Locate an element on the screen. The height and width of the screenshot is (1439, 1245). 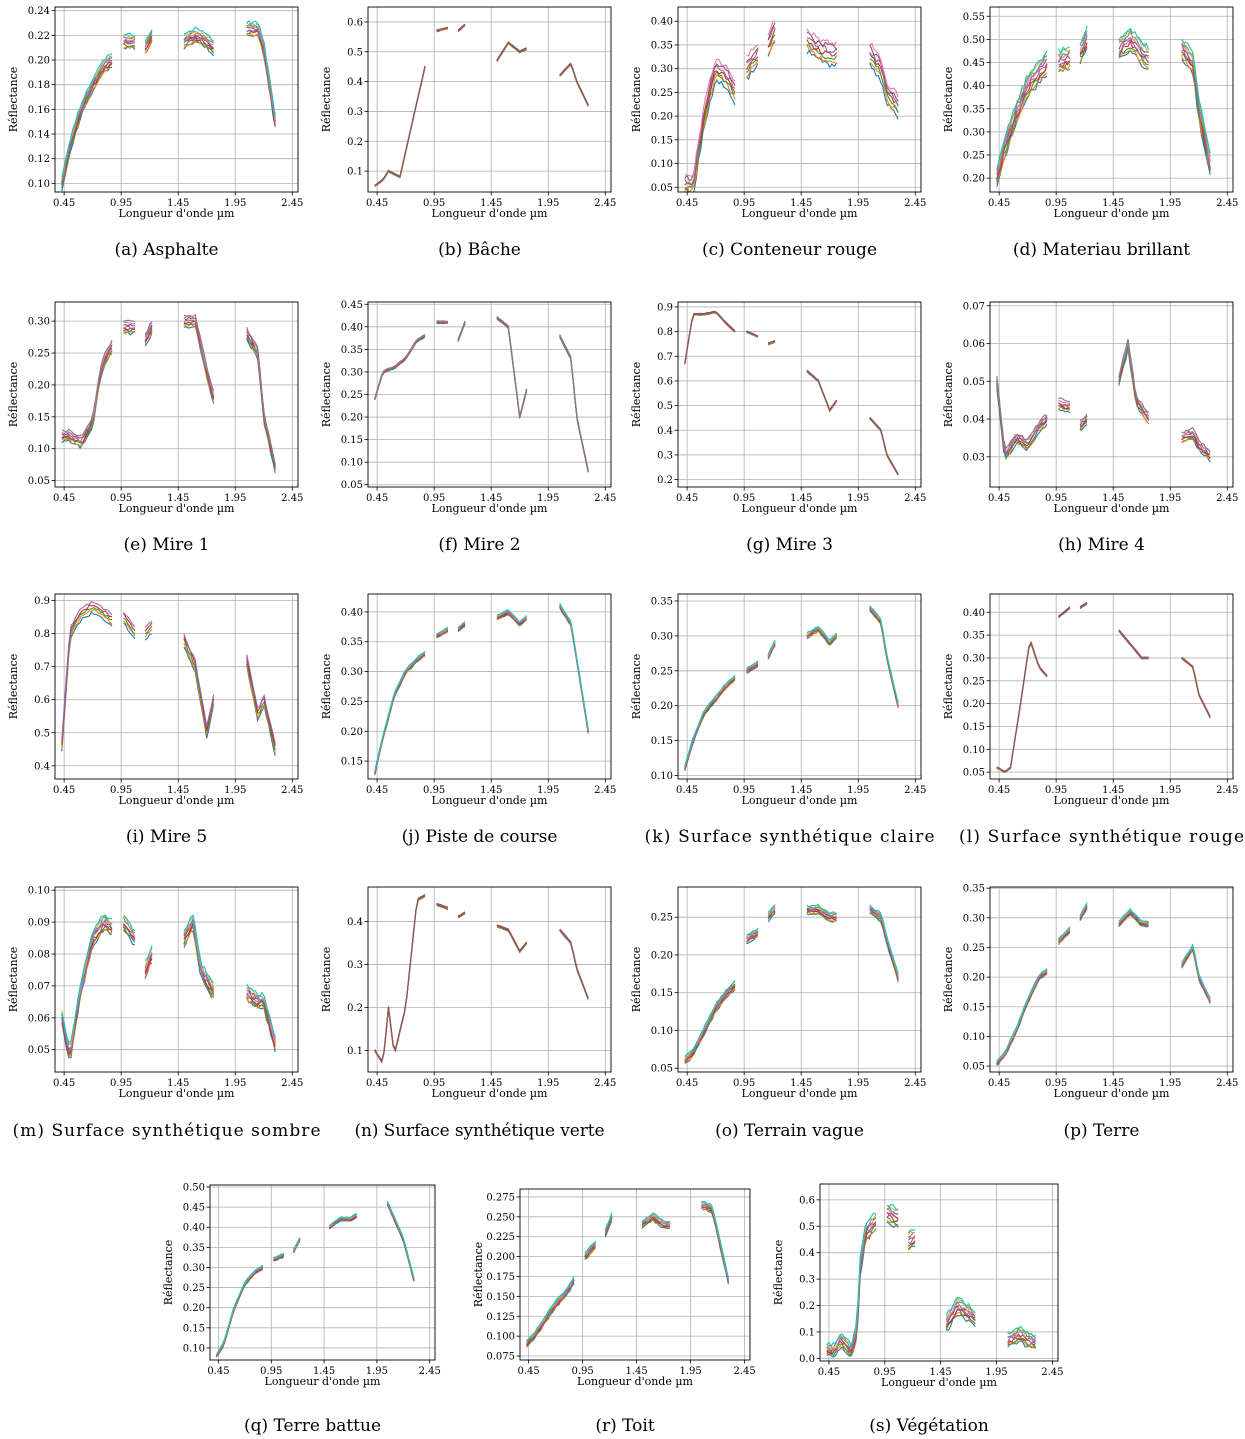
panel-caption: (r) Toit is located at coordinates (624, 1426).